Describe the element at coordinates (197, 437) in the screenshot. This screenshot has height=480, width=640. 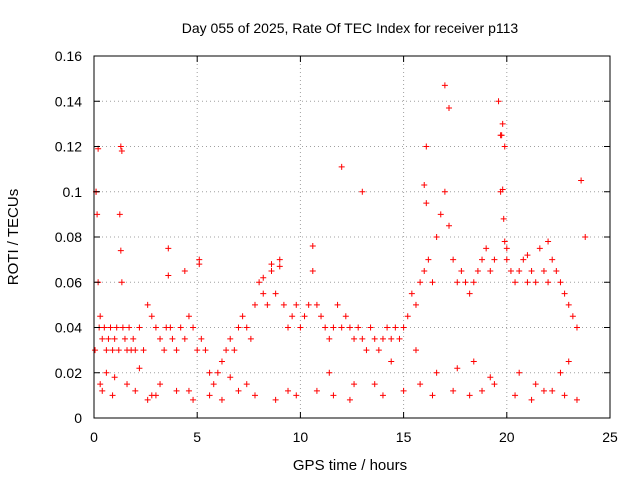
I see `x-tick-label: 5` at that location.